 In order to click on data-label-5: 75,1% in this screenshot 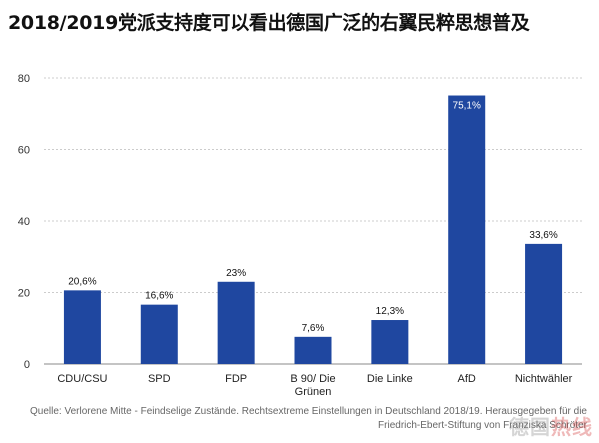, I will do `click(467, 106)`.